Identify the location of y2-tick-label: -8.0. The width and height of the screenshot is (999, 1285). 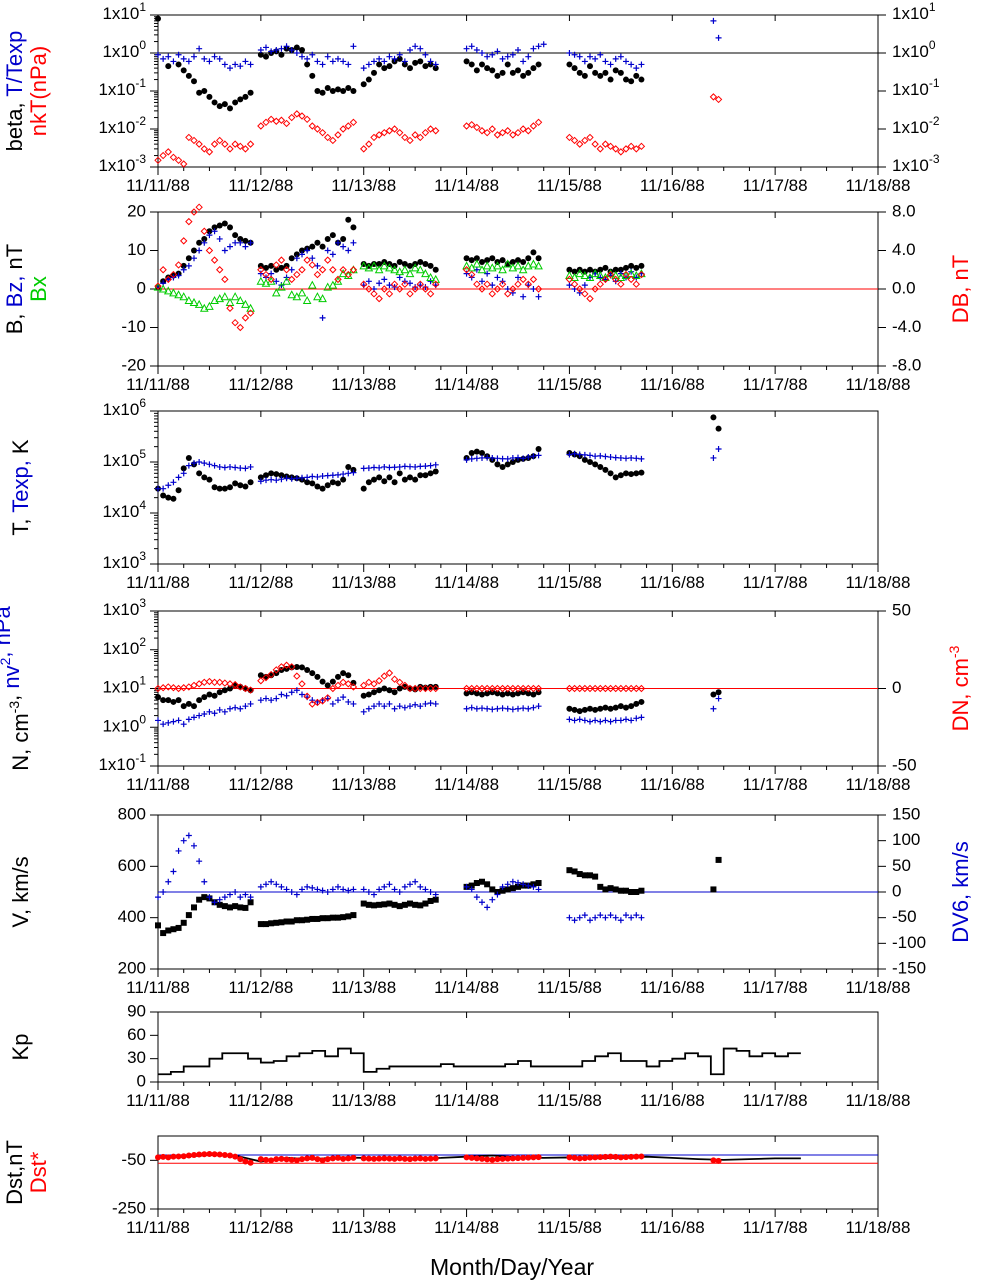
(906, 364).